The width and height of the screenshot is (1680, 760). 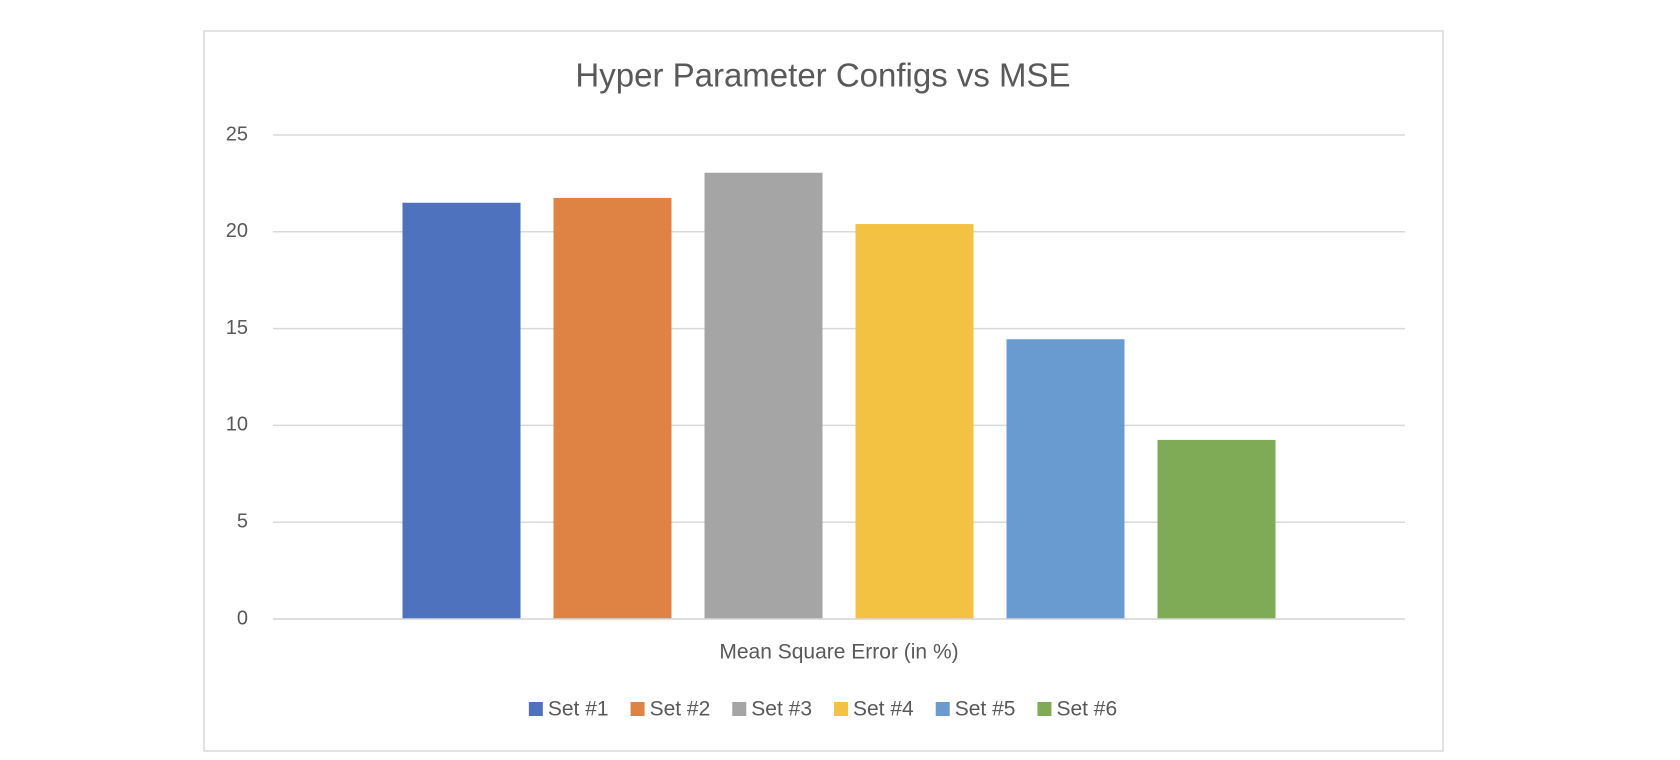 What do you see at coordinates (985, 709) in the screenshot?
I see `legend-label: Set #5` at bounding box center [985, 709].